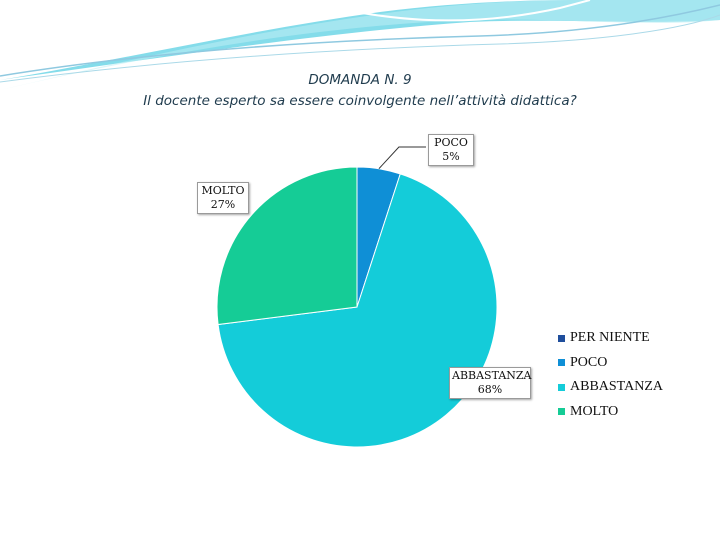  Describe the element at coordinates (616, 387) in the screenshot. I see `legend-label: ABBASTANZA` at that location.